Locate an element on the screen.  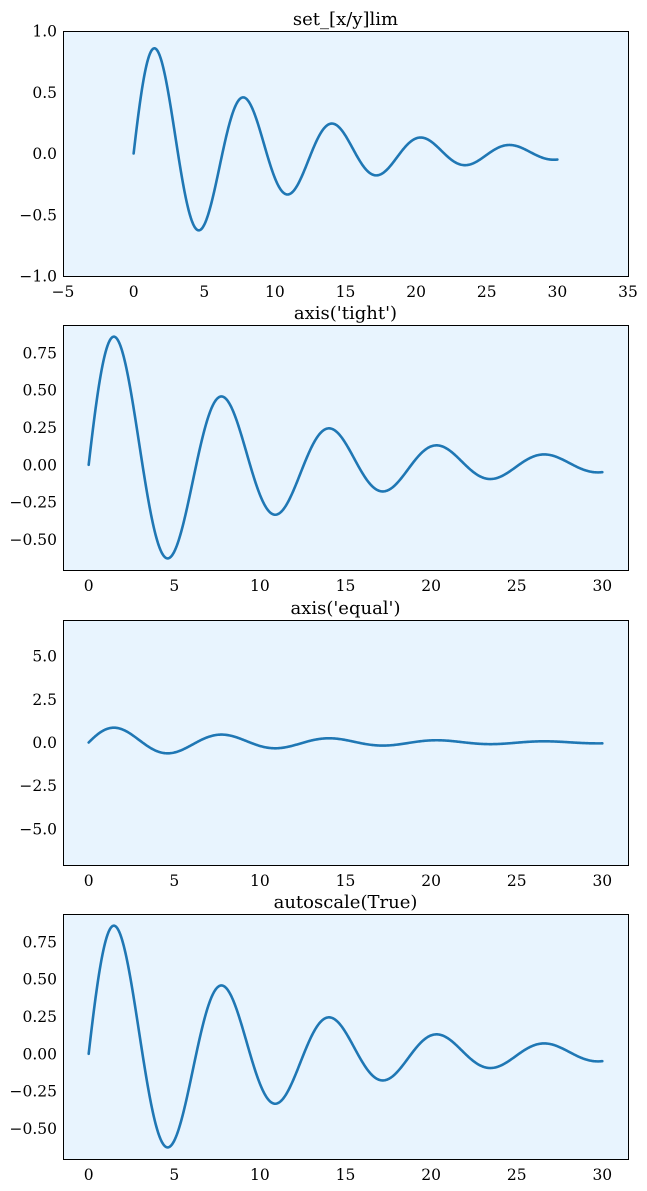
x-tick-label: 35 is located at coordinates (628, 292).